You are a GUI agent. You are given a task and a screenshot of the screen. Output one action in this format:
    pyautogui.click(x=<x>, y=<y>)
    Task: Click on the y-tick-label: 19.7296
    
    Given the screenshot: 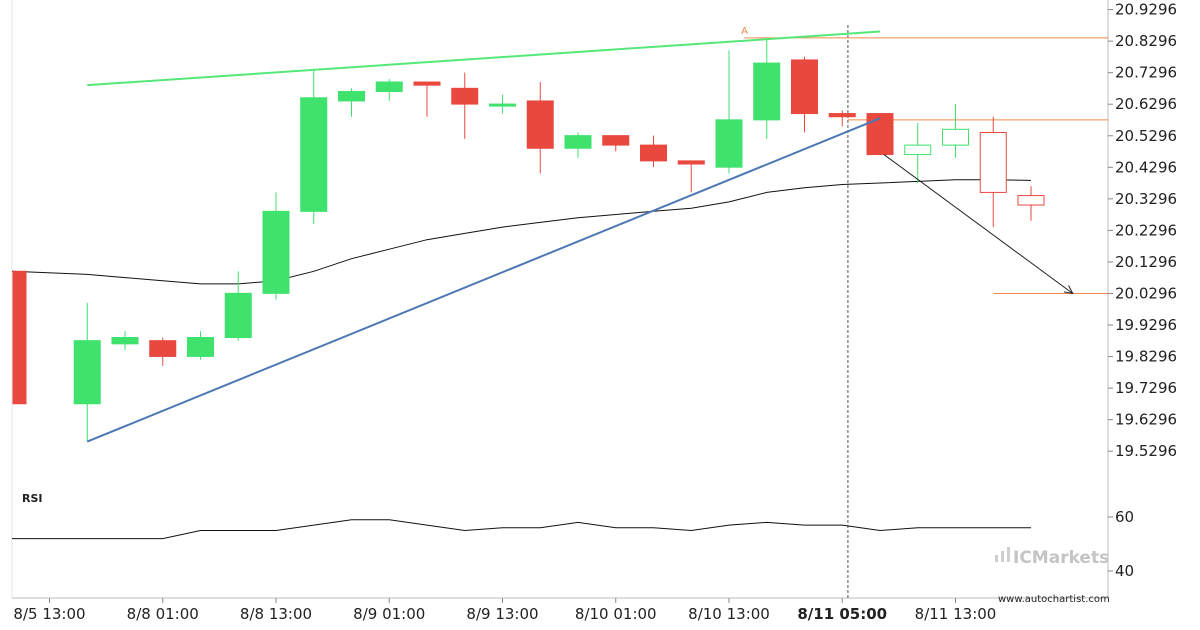 What is the action you would take?
    pyautogui.click(x=1146, y=388)
    